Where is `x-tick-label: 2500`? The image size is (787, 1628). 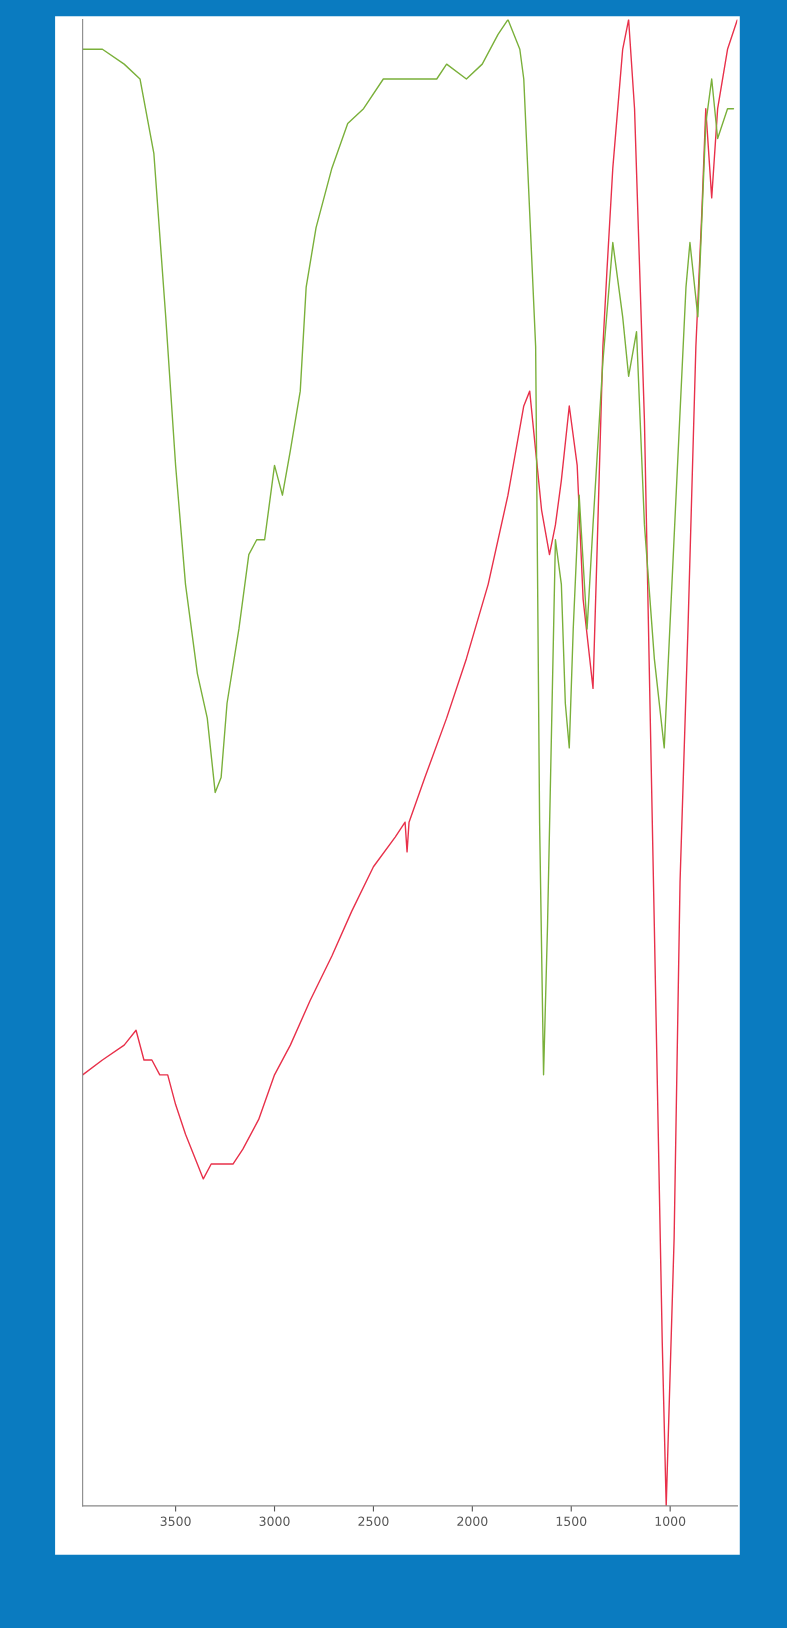
x-tick-label: 2500 is located at coordinates (373, 1521).